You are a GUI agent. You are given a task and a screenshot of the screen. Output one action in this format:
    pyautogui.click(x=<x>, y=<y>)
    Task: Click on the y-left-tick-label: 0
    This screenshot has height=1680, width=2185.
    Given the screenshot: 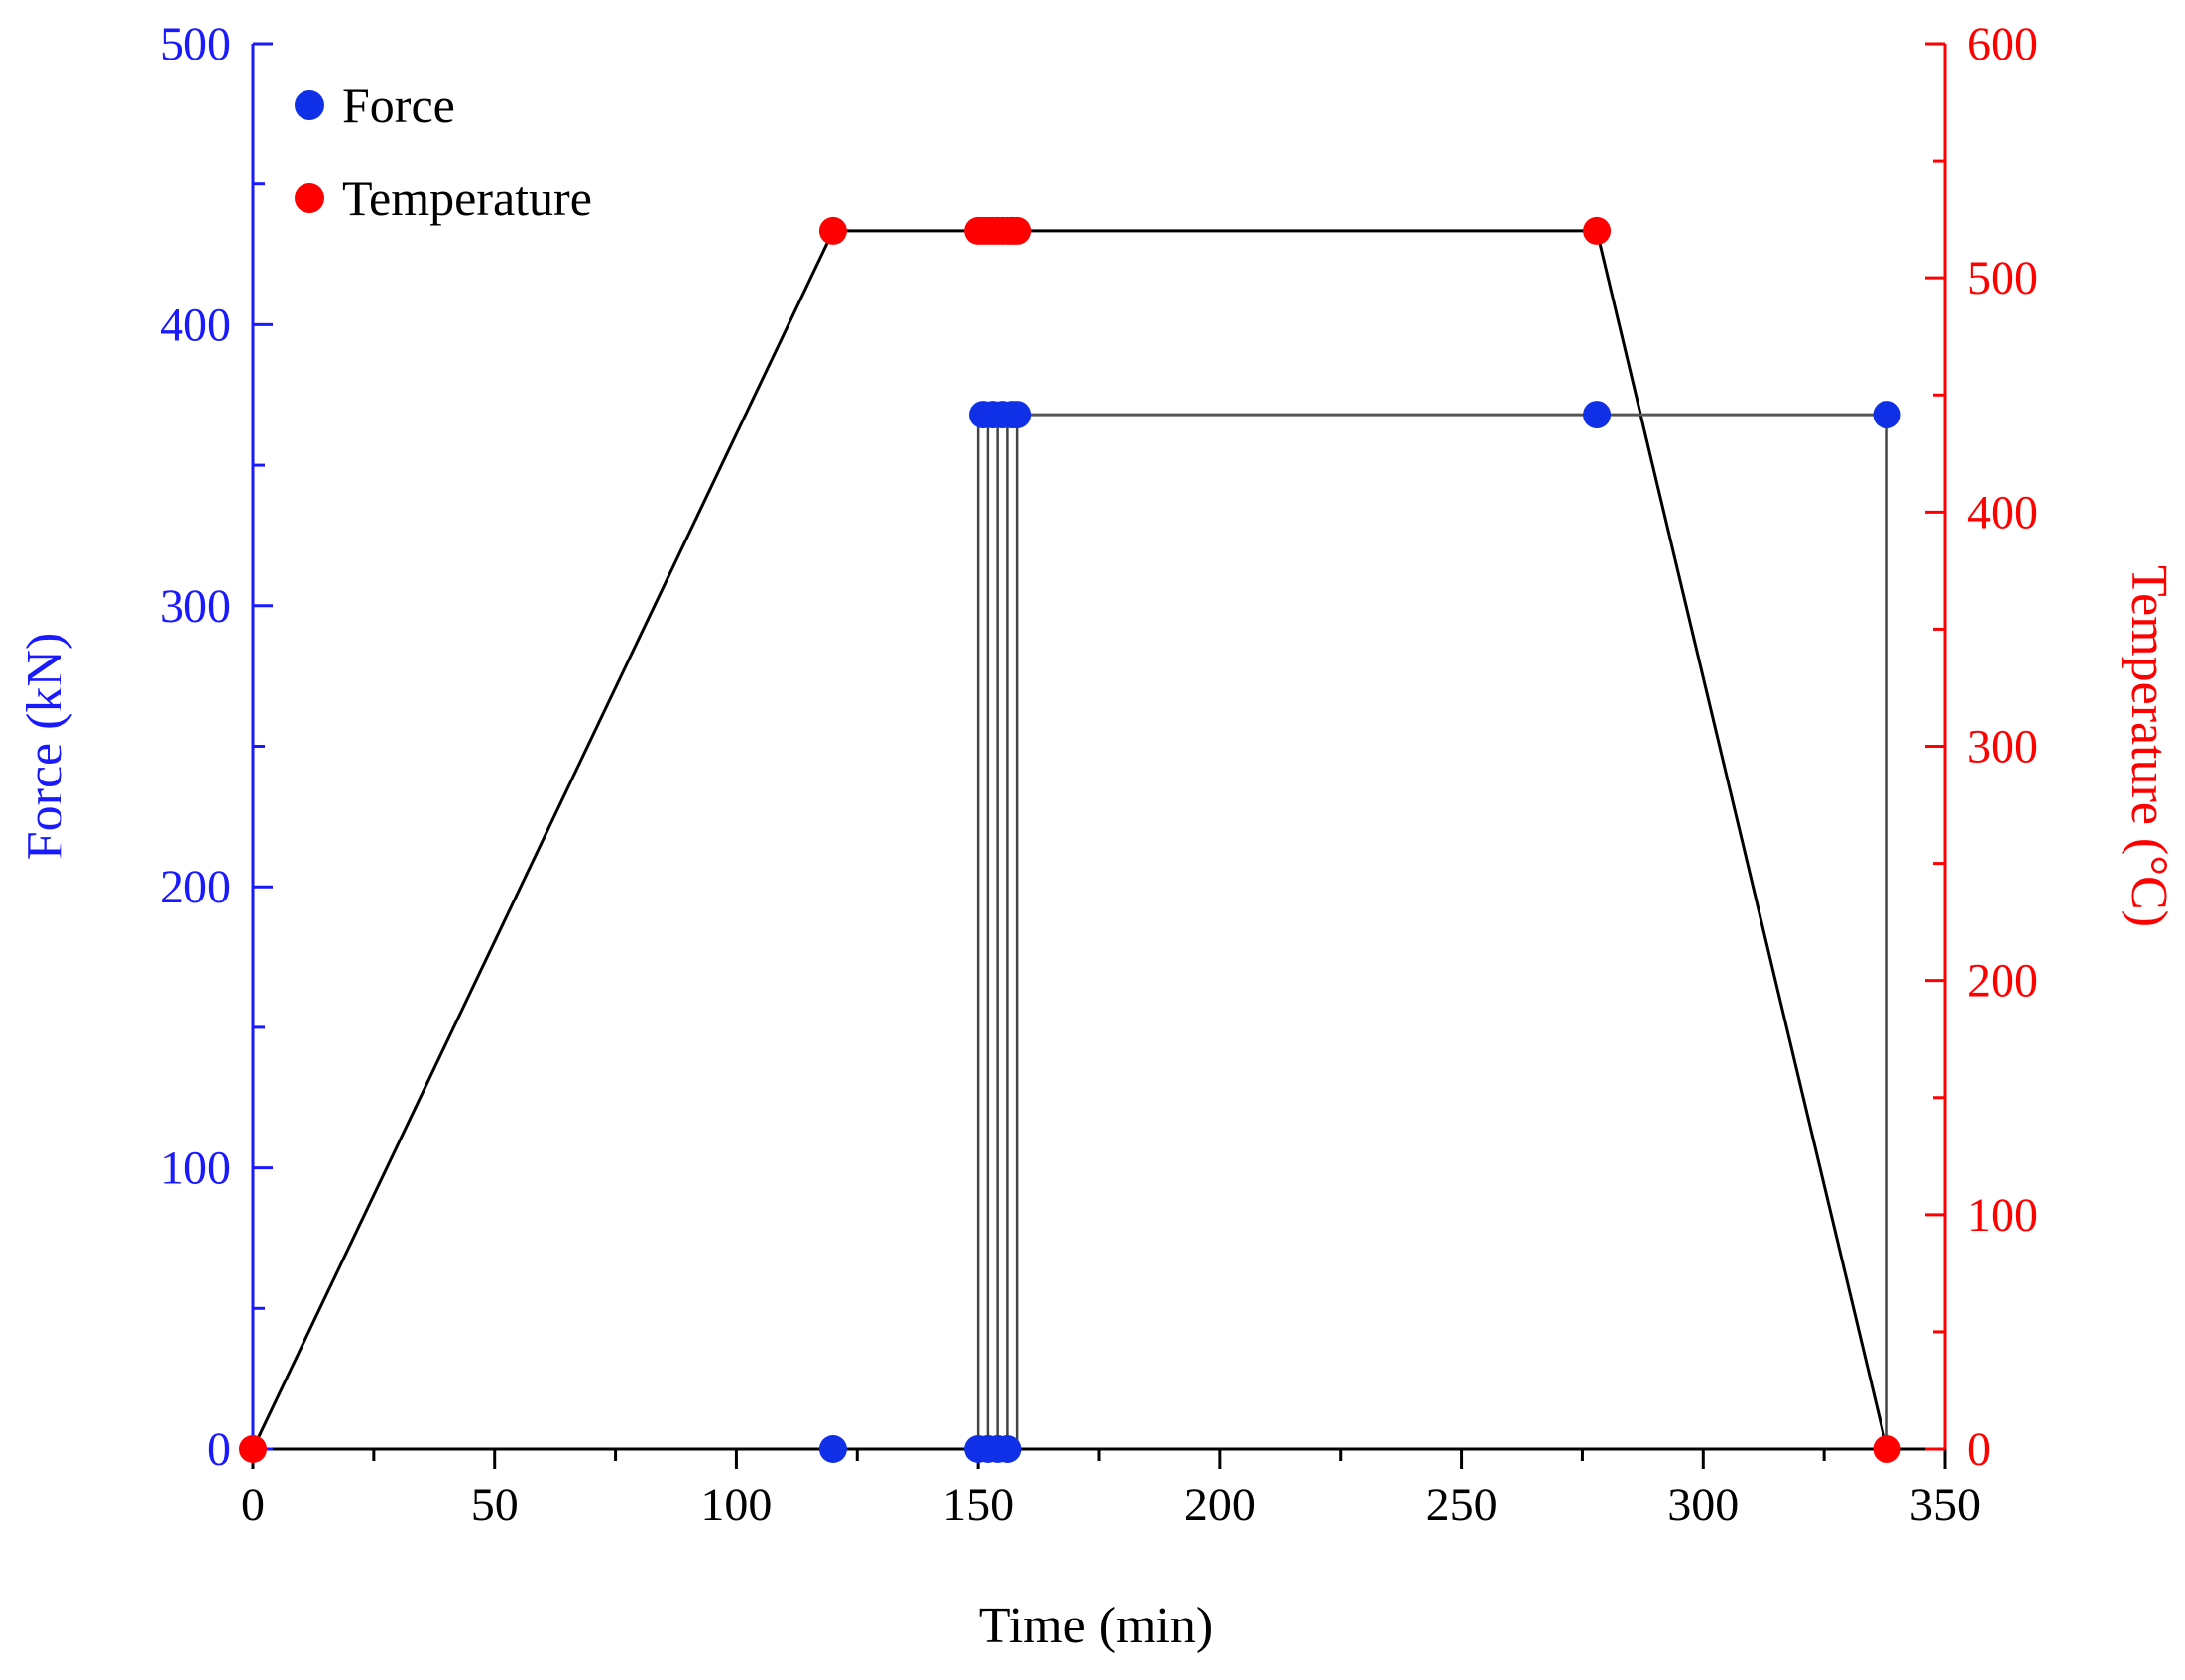 What is the action you would take?
    pyautogui.click(x=219, y=1449)
    